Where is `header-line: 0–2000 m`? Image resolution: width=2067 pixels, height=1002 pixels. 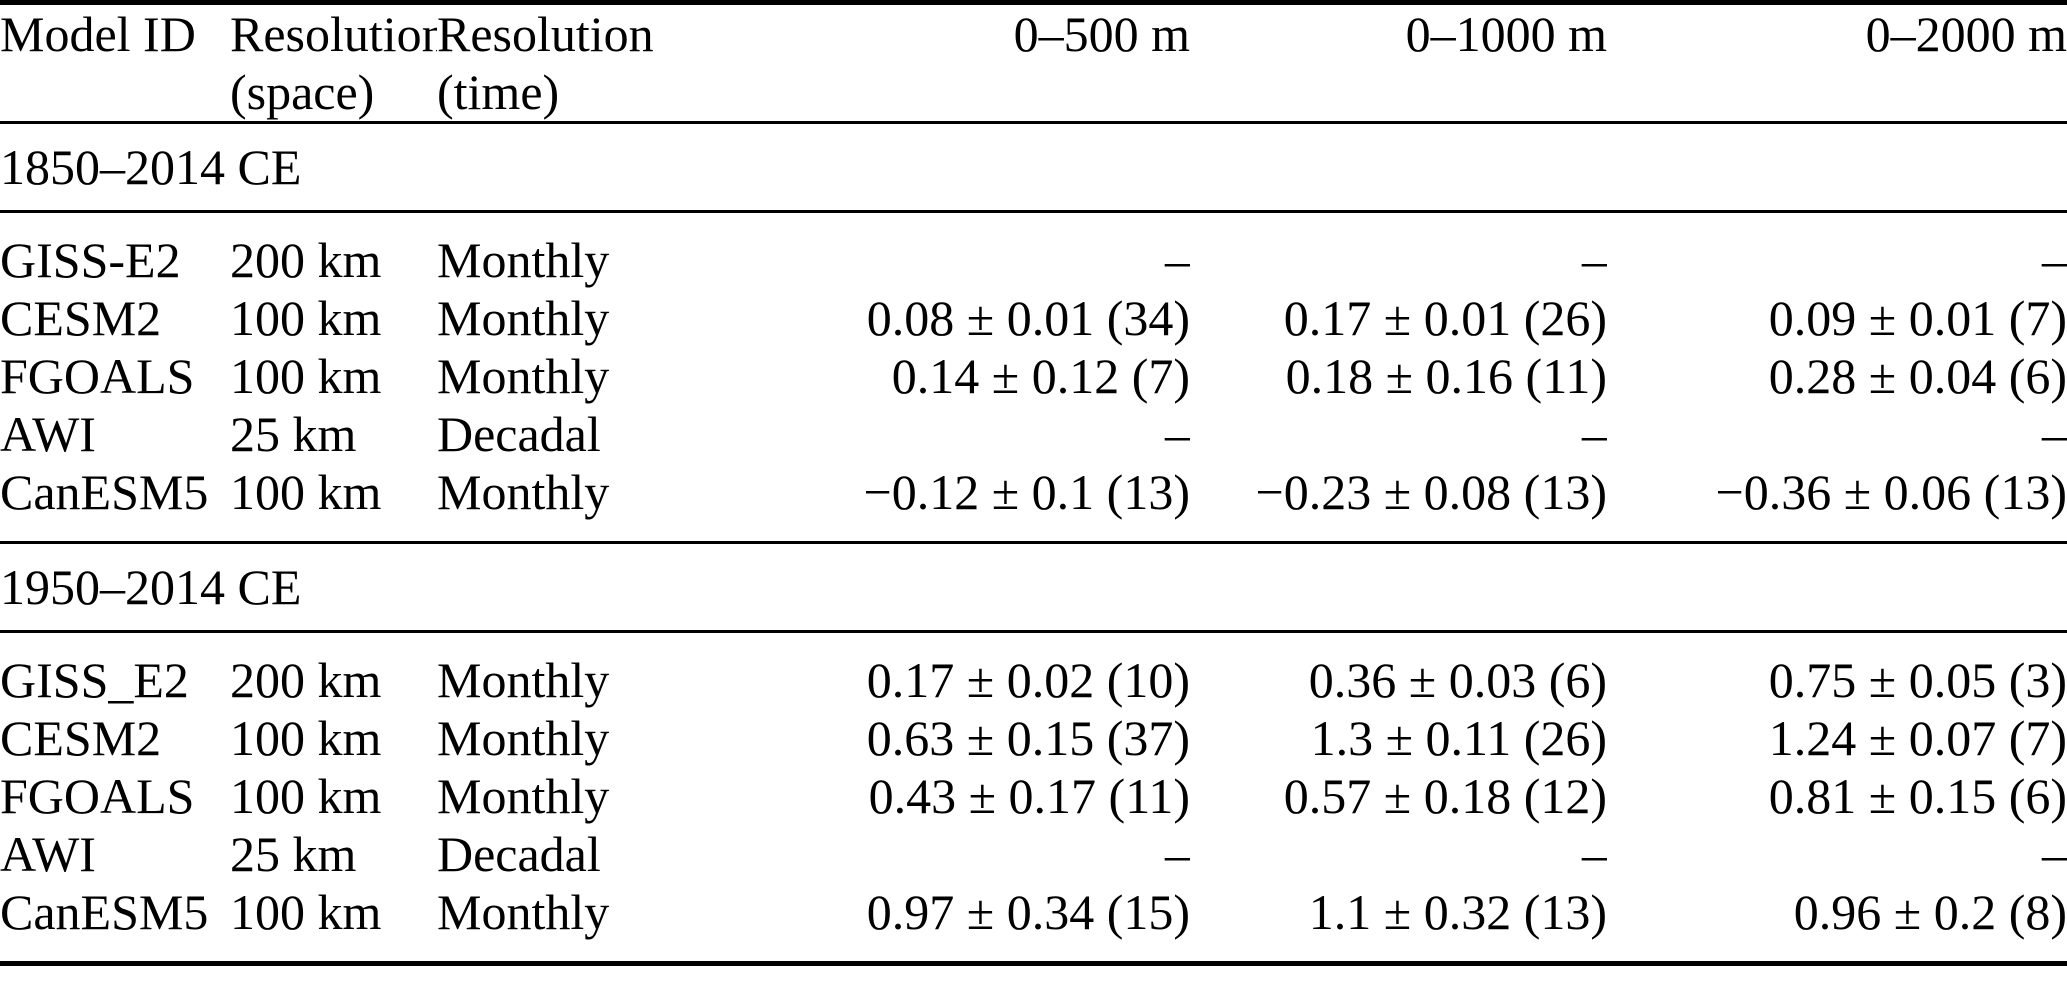 header-line: 0–2000 m is located at coordinates (1966, 34).